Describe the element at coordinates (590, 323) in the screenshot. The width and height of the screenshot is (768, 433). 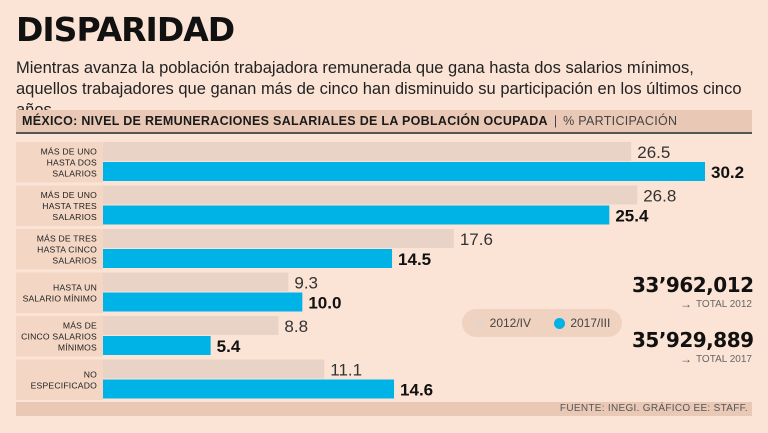
I see `legend-label-2017: 2017/III` at that location.